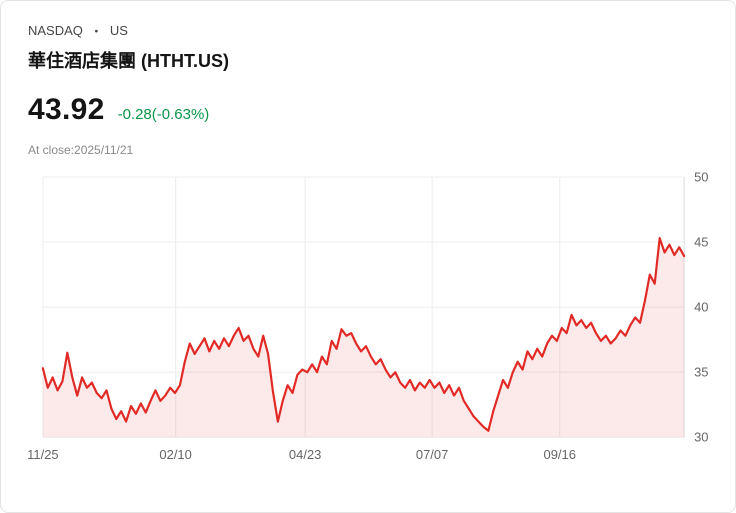  Describe the element at coordinates (163, 114) in the screenshot. I see `price-change: -0.28(-0.63%)` at that location.